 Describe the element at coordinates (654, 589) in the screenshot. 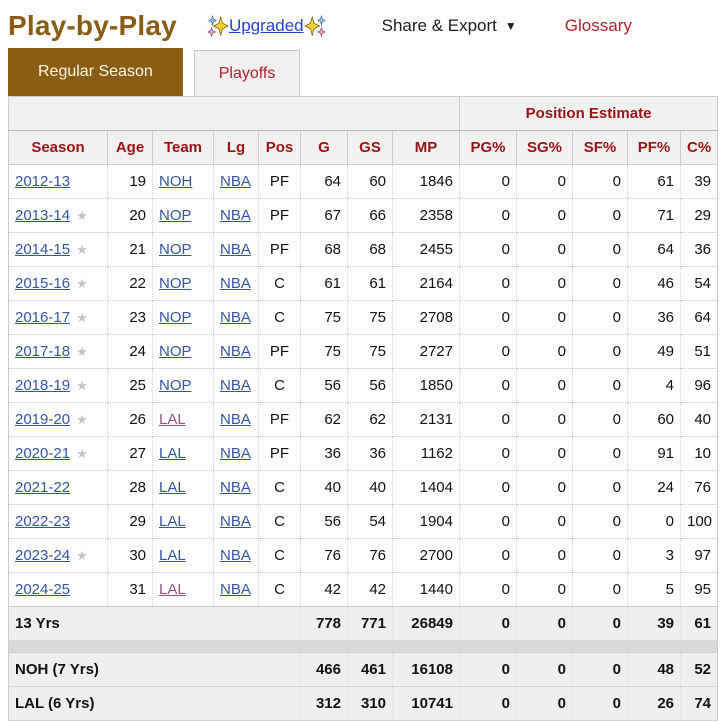

I see `pf-pct-cell: 5` at that location.